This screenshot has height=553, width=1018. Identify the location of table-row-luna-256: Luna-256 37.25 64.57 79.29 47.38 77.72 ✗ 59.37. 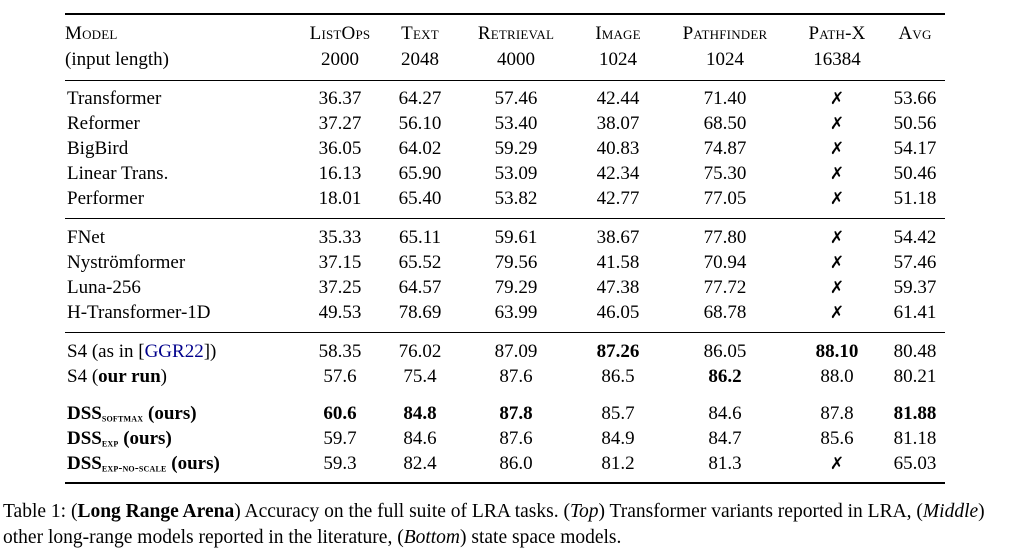
(505, 288).